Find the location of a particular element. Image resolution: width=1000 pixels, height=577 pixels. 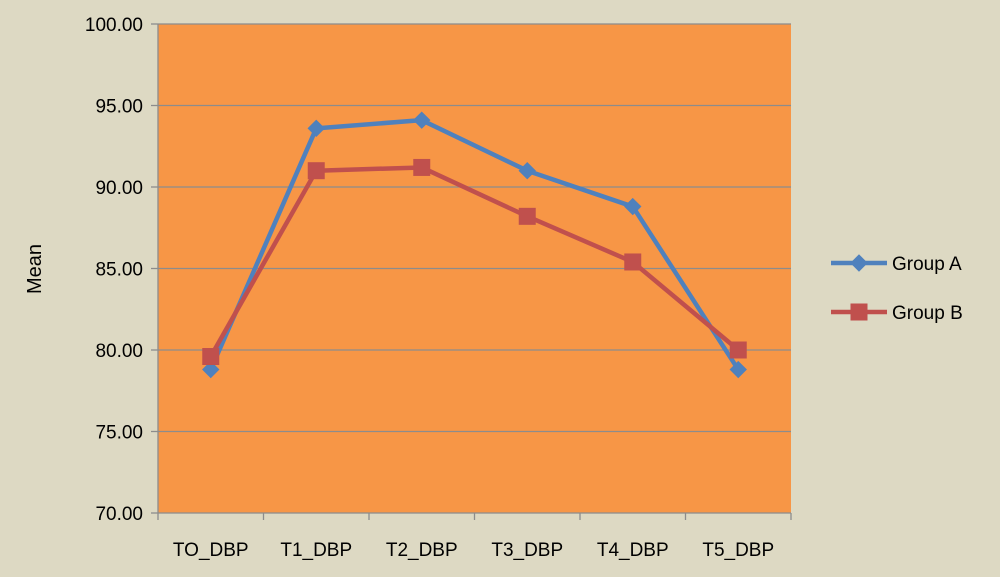

y-tick-label: 90.00 is located at coordinates (119, 188).